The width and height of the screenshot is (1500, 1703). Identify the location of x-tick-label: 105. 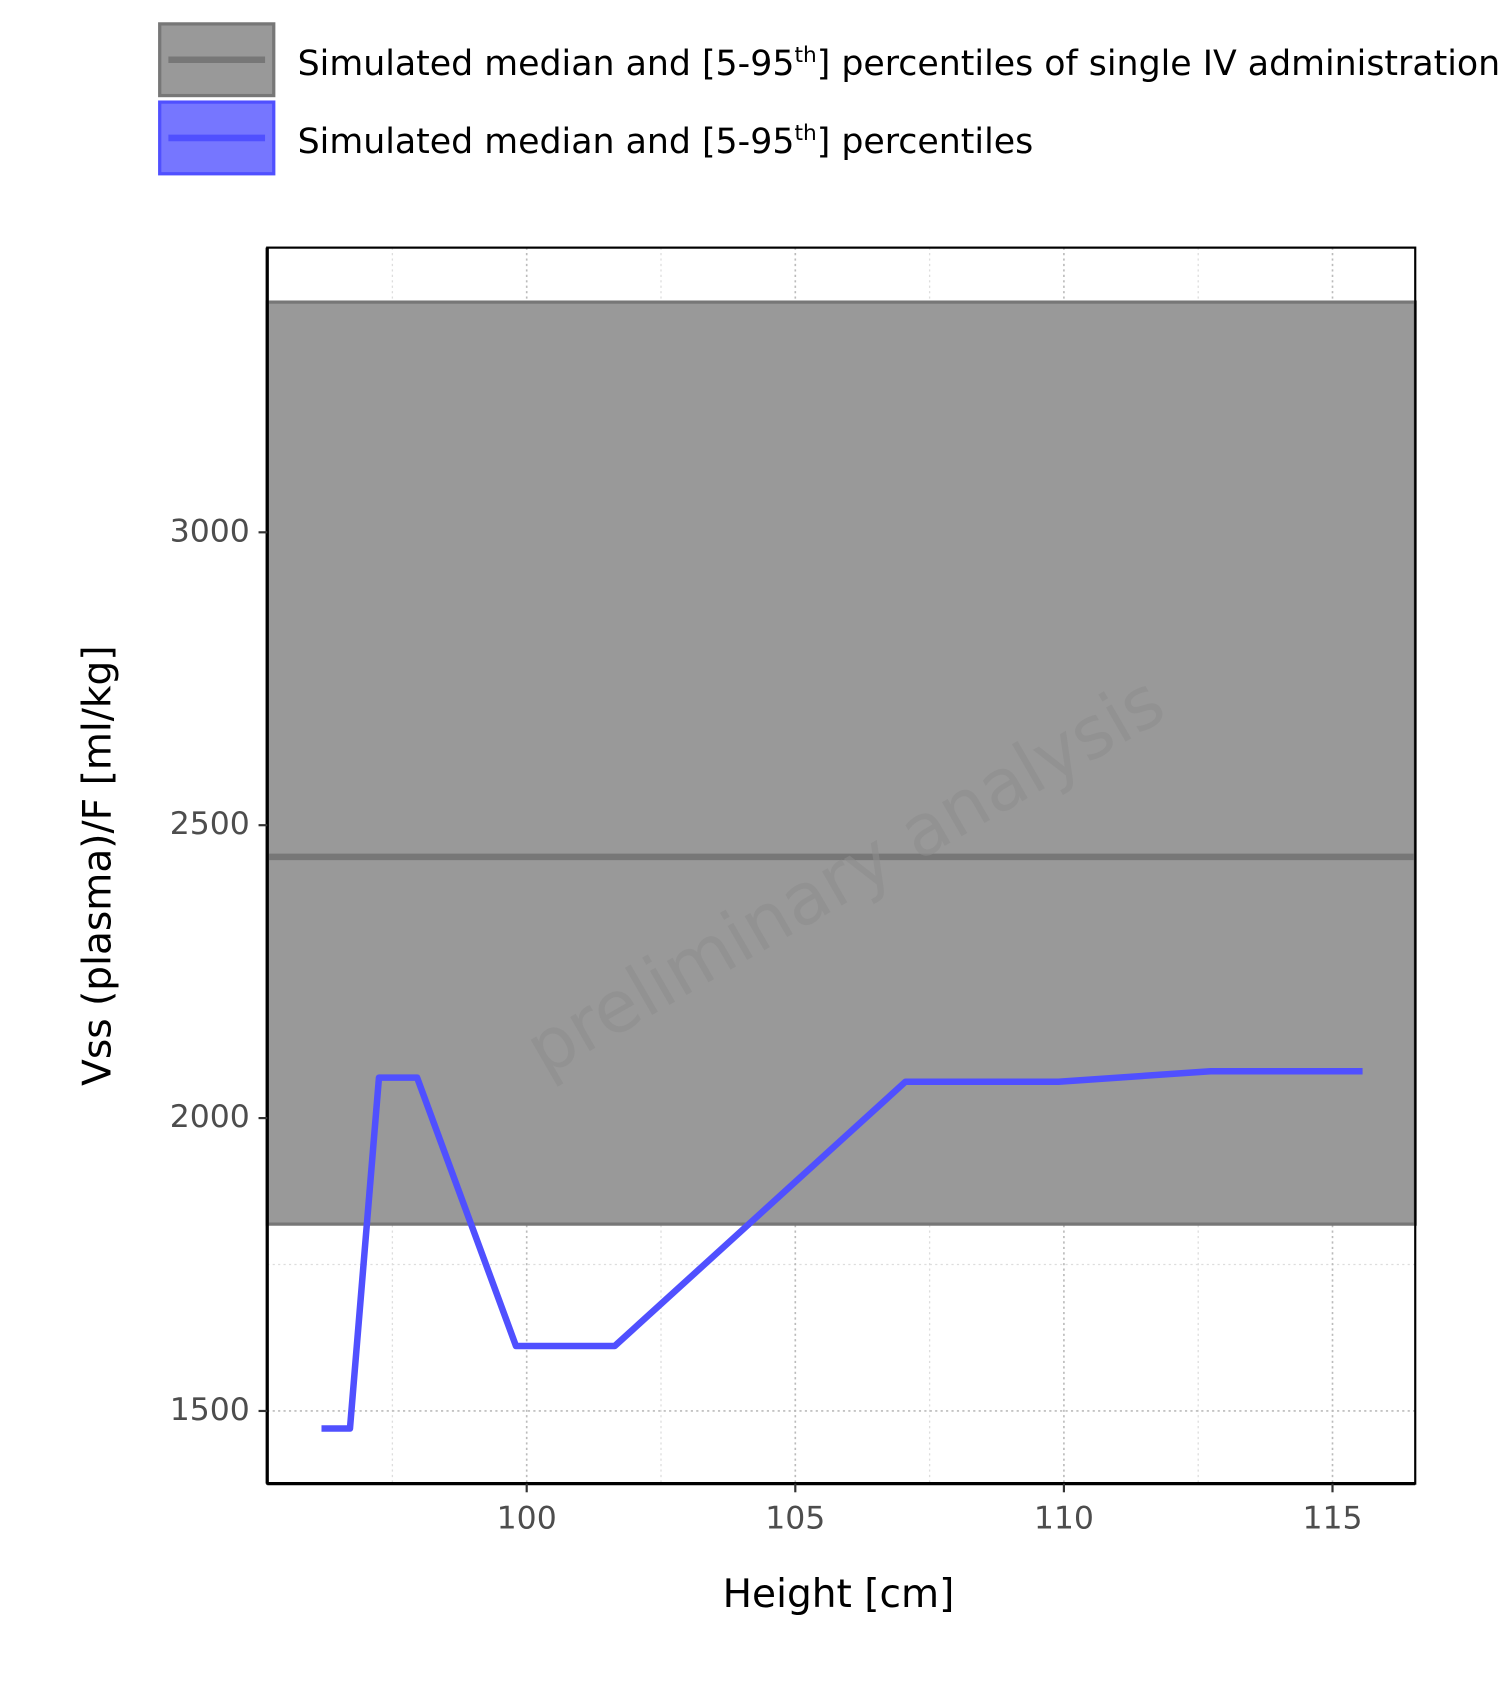
(795, 1518).